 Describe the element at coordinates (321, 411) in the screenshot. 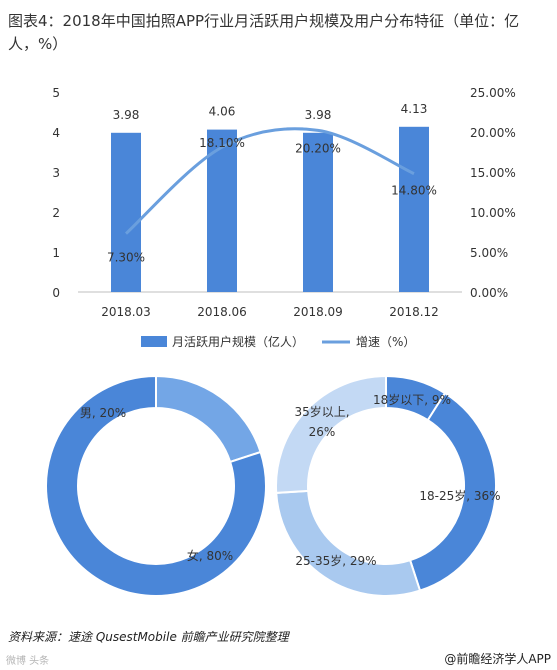

I see `donut-slice-label-line: 35岁以上,` at that location.